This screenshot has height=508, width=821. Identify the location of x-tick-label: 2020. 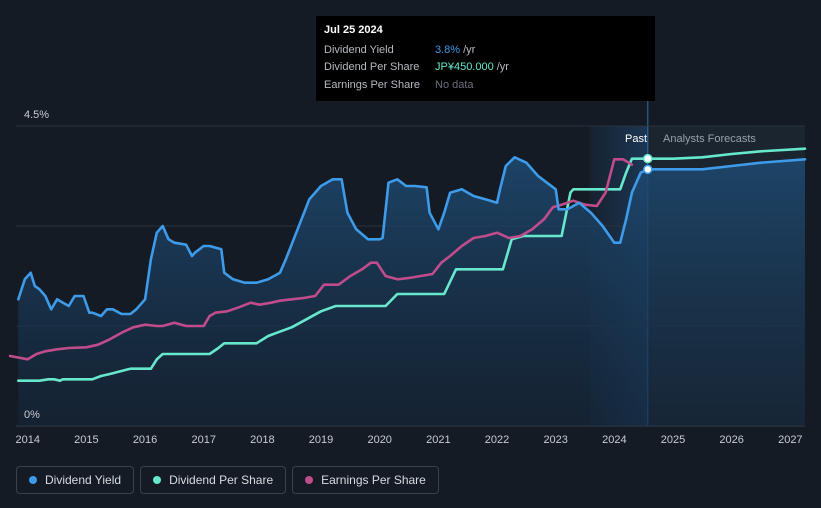
(379, 440).